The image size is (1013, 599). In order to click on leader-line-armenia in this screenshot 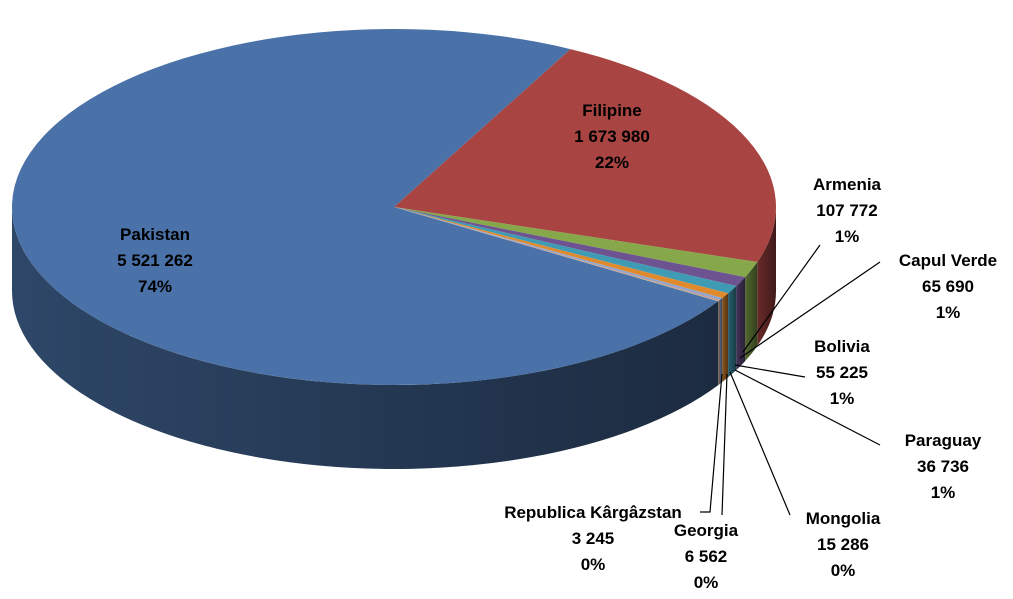, I will do `click(781, 298)`.